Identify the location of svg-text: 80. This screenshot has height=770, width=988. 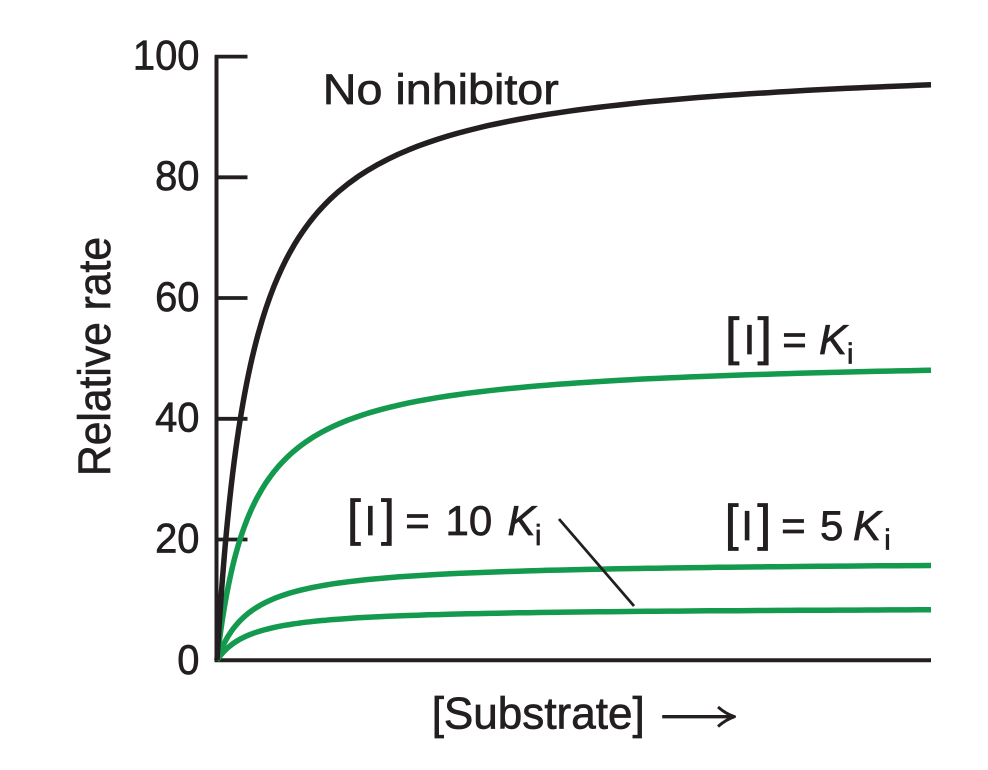
(177, 175).